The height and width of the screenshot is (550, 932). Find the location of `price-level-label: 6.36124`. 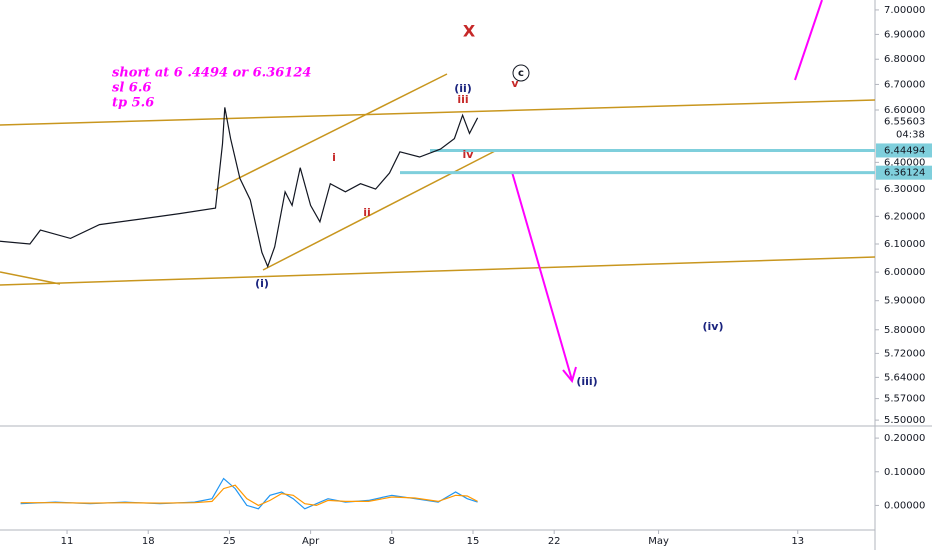

price-level-label: 6.36124 is located at coordinates (904, 173).